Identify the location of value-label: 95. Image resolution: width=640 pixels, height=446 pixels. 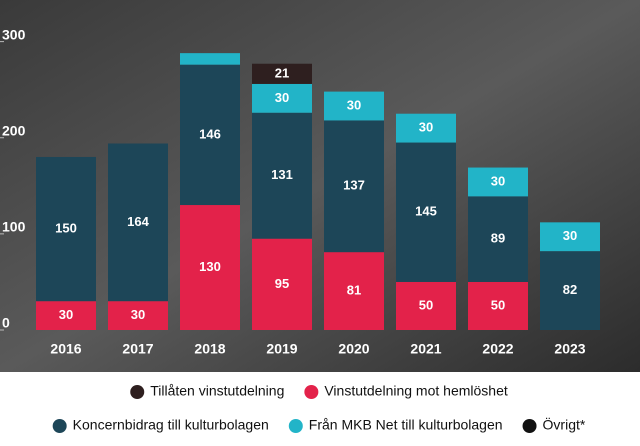
(282, 283).